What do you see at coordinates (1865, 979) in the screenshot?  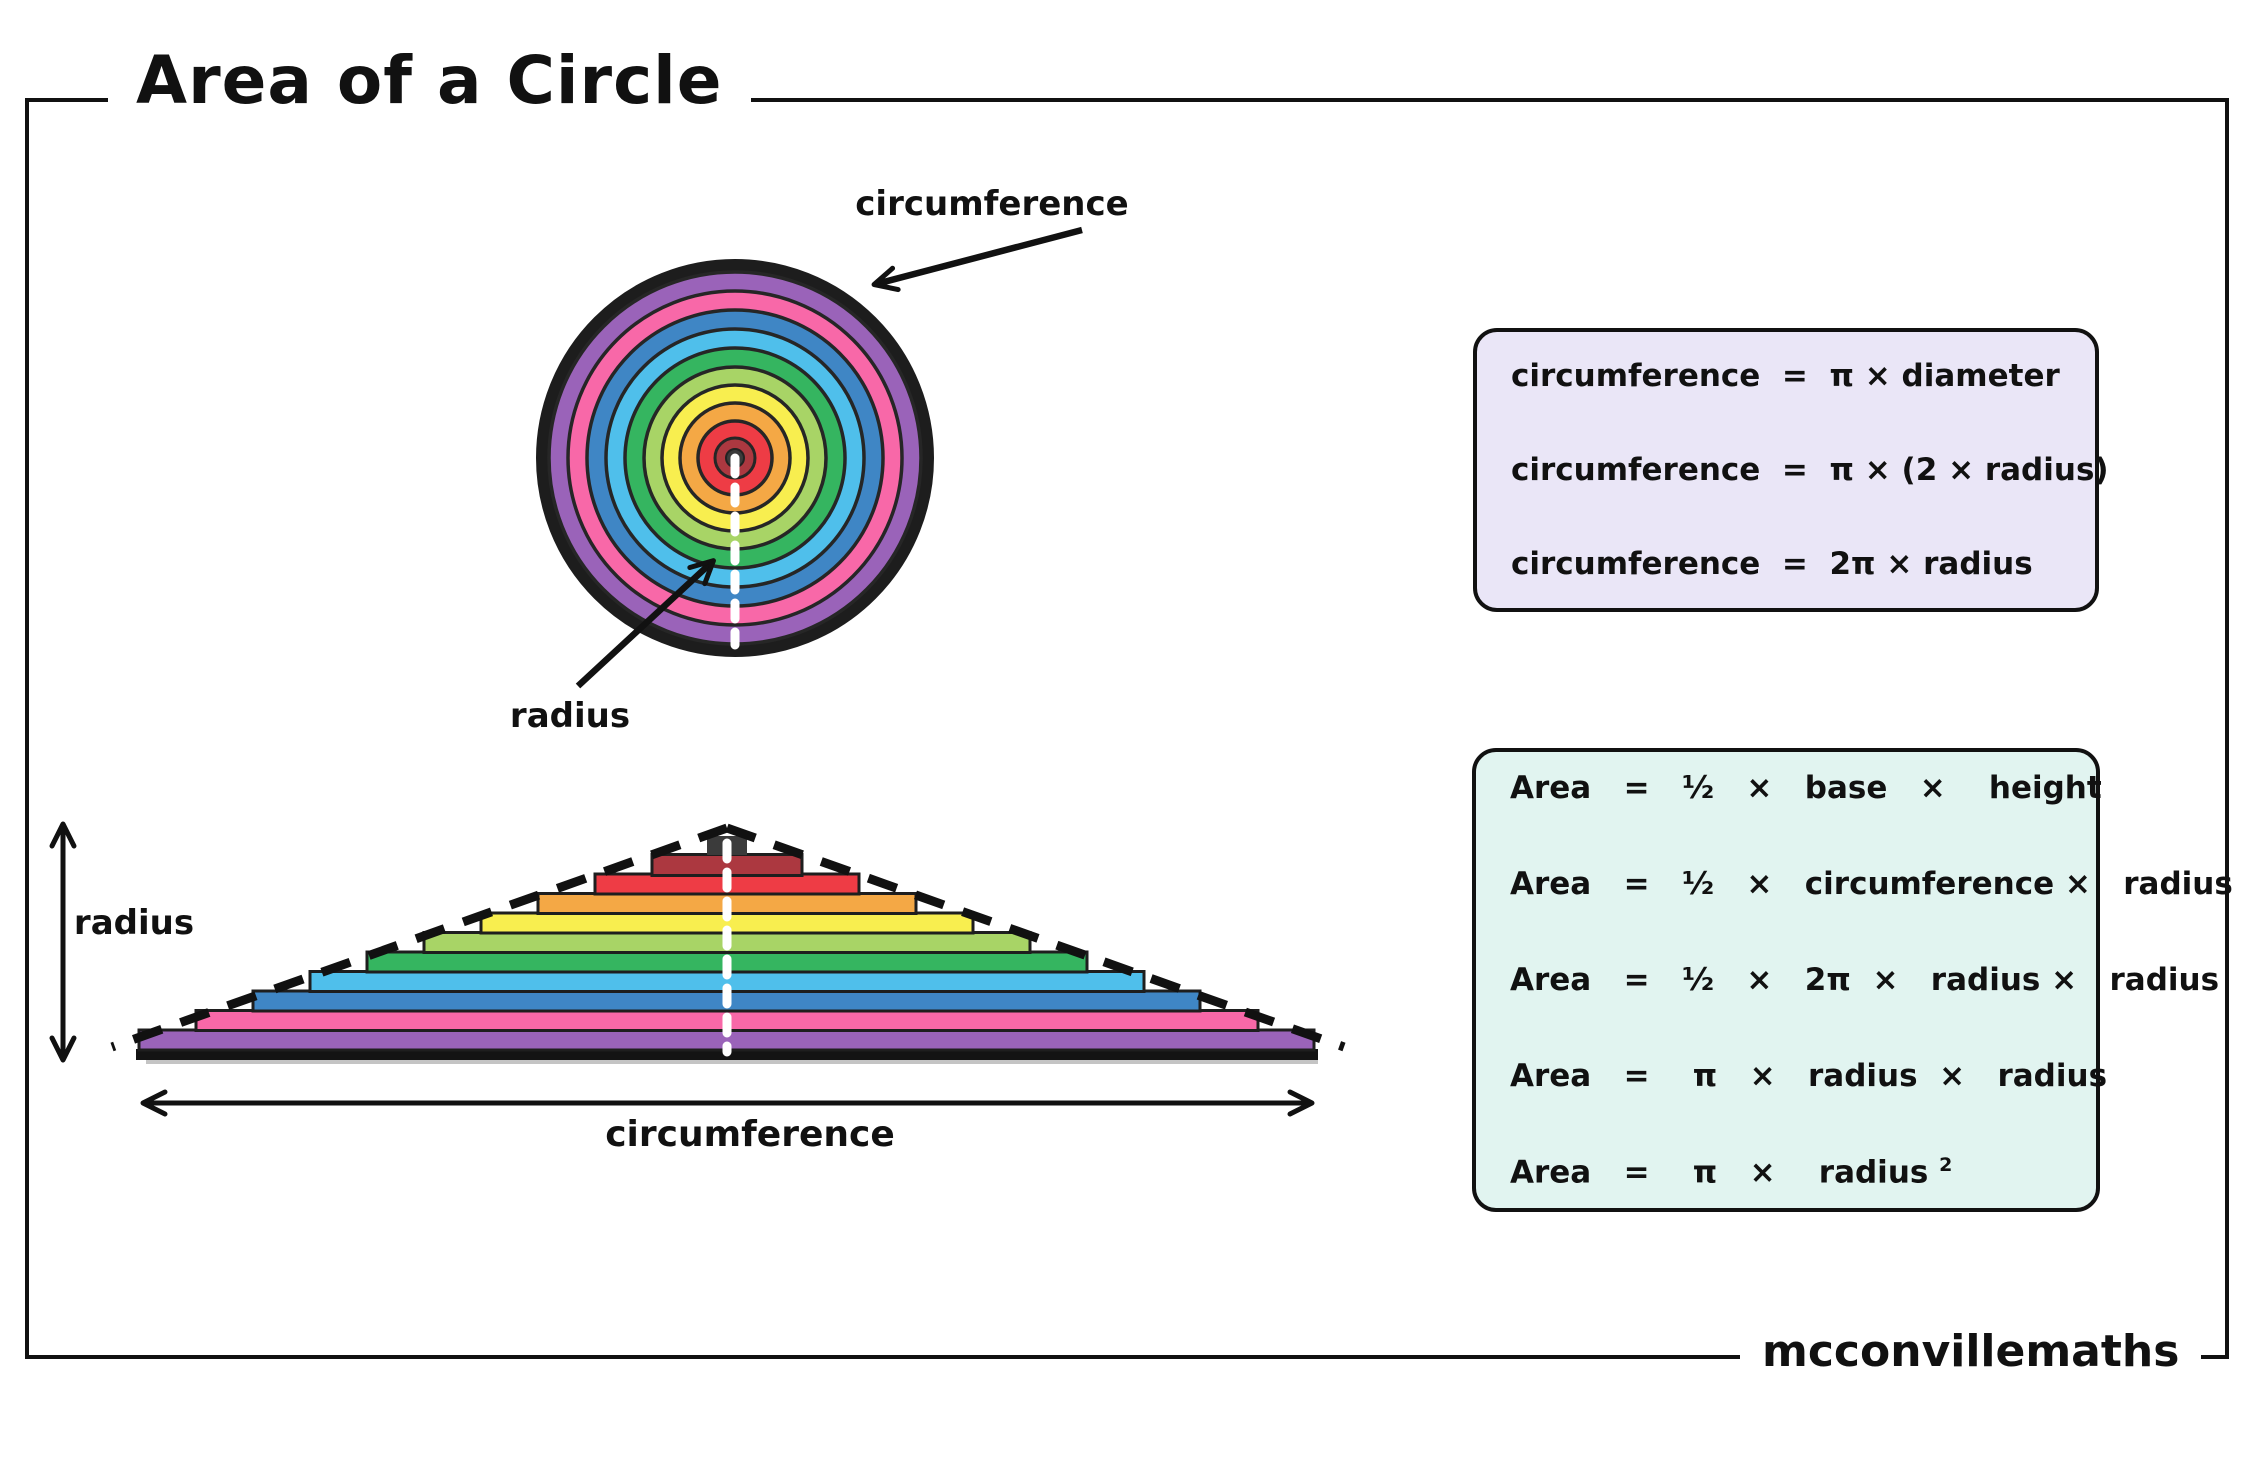 I see `area-formula-3: Area = ½ × 2π × radius × radius` at bounding box center [1865, 979].